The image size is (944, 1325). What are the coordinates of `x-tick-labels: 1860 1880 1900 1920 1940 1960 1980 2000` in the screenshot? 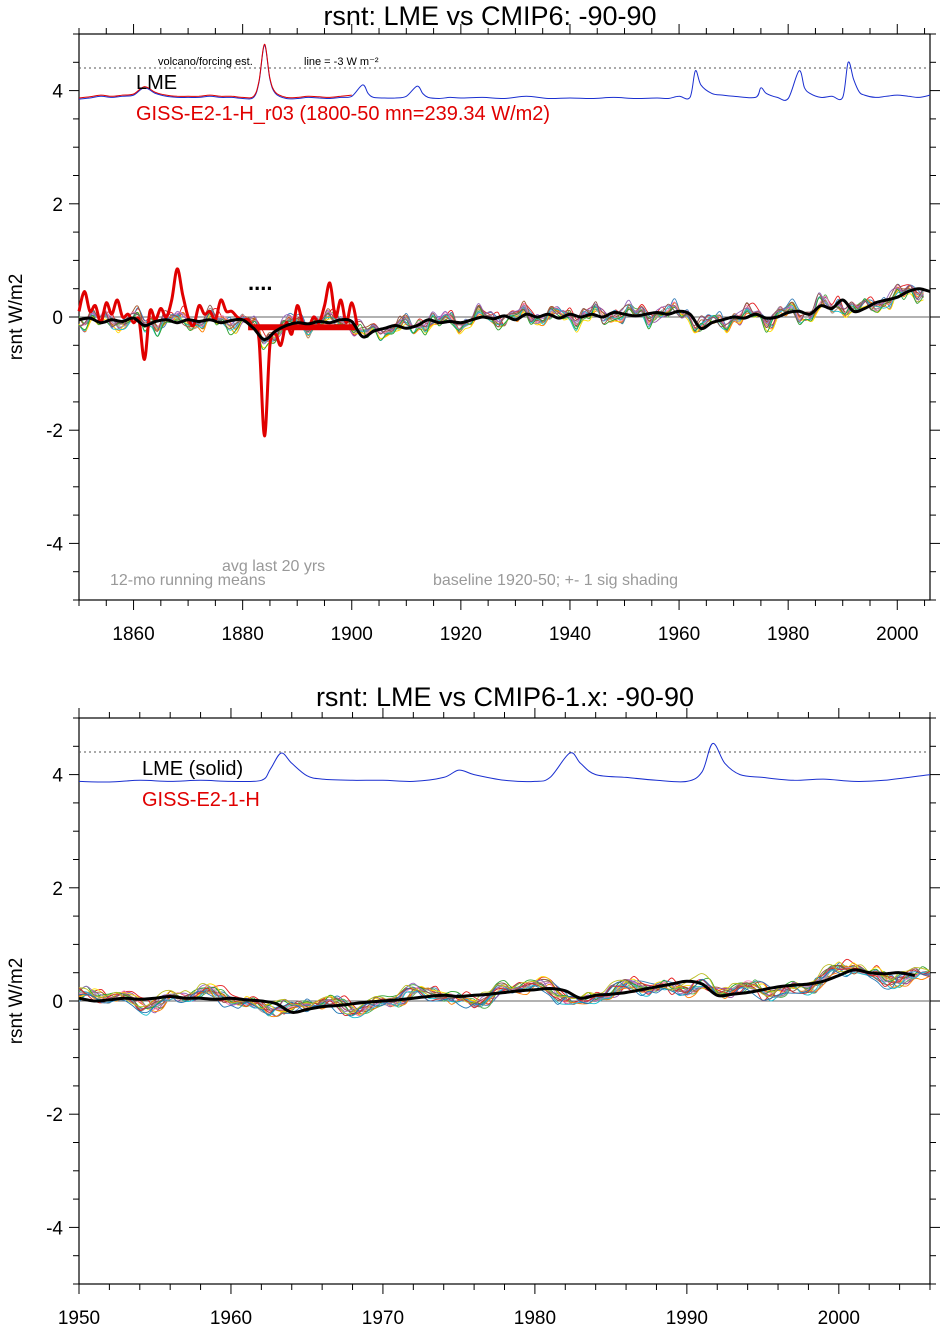 It's located at (515, 634).